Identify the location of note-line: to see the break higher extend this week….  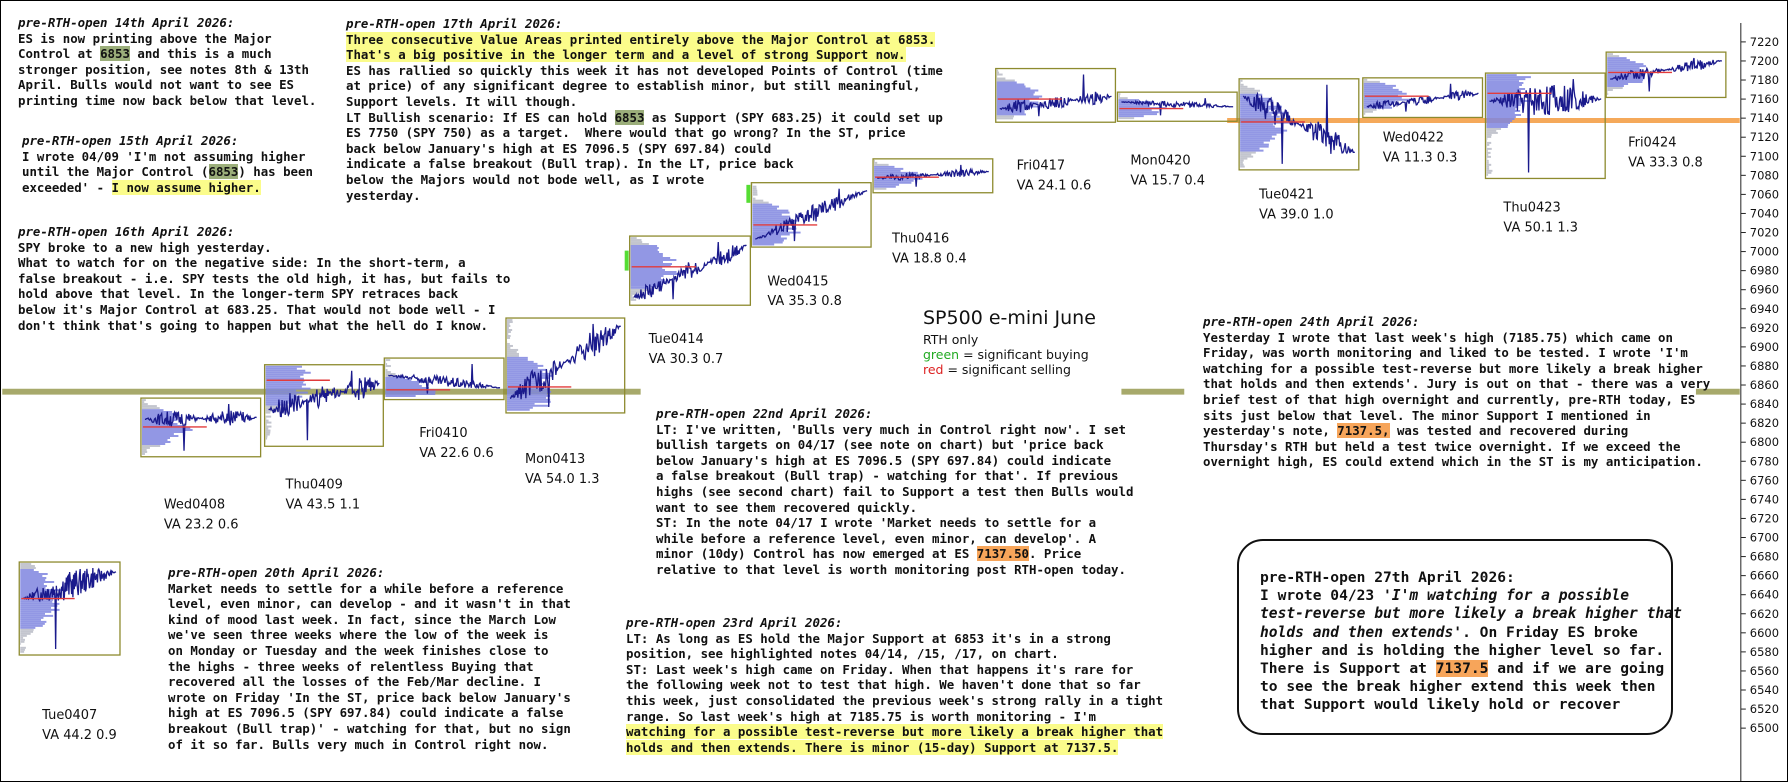
(1471, 687).